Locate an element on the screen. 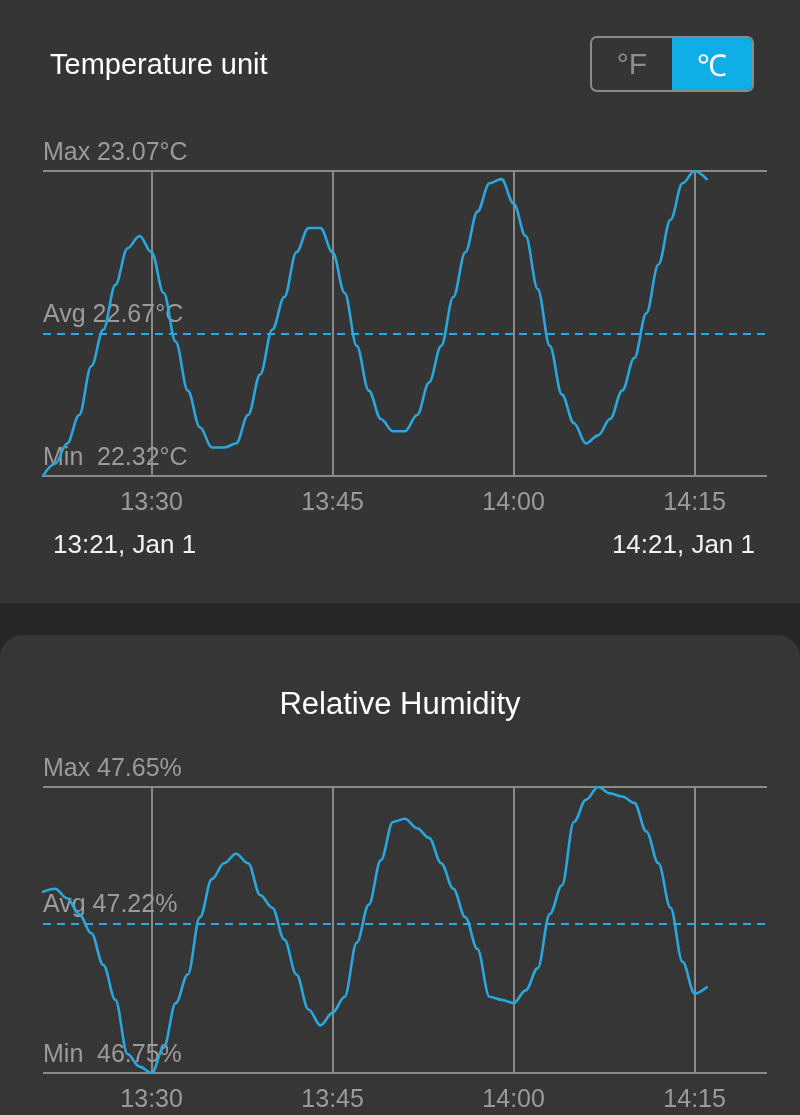 This screenshot has width=800, height=1115. annotation: Min is located at coordinates (63, 1052).